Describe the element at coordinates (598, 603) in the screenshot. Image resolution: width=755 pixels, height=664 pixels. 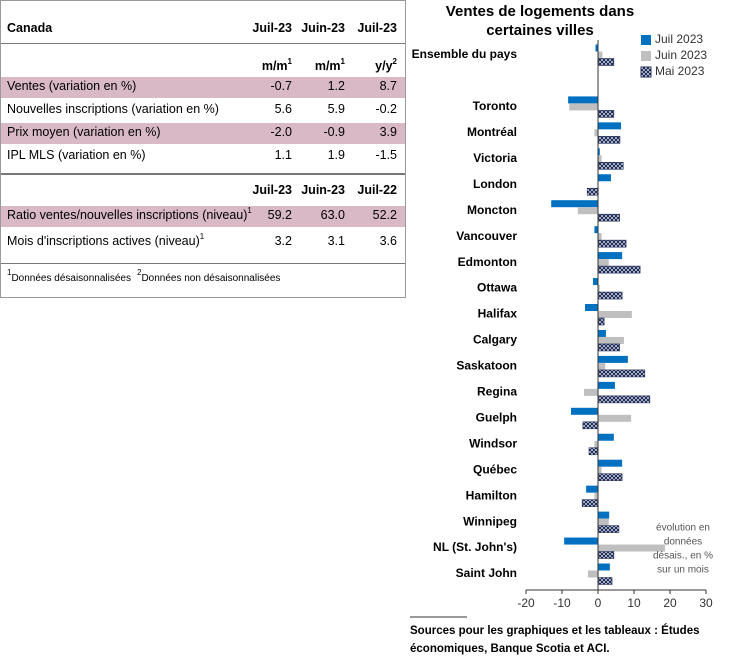
I see `x-tick-label: 0` at that location.